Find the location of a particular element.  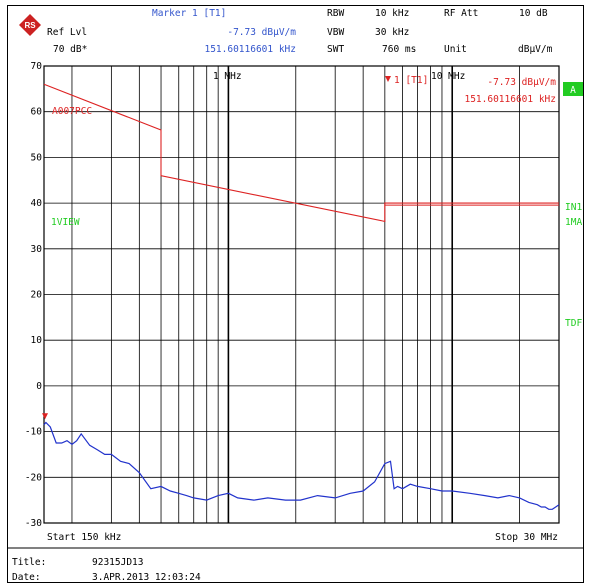

title-value: 92315JD13 is located at coordinates (117, 562).